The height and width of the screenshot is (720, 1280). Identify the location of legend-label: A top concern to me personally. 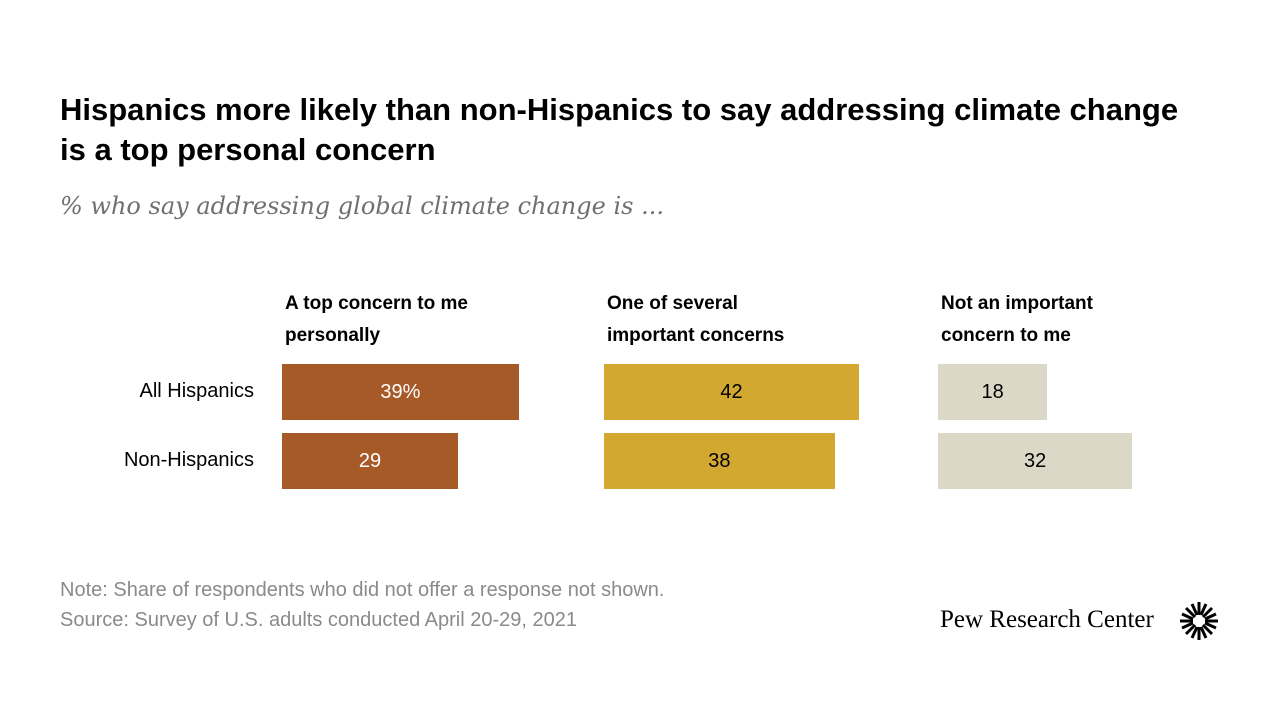
(376, 319).